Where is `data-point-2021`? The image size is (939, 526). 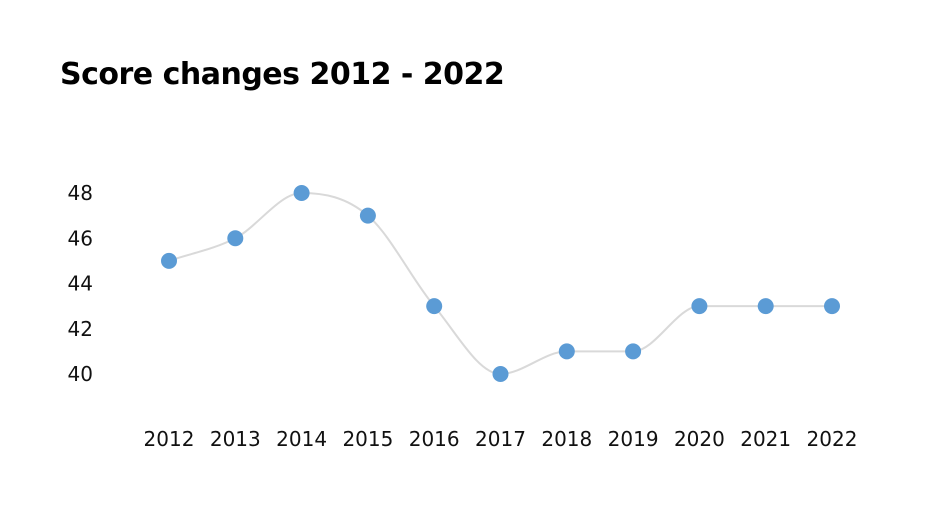 data-point-2021 is located at coordinates (765, 306).